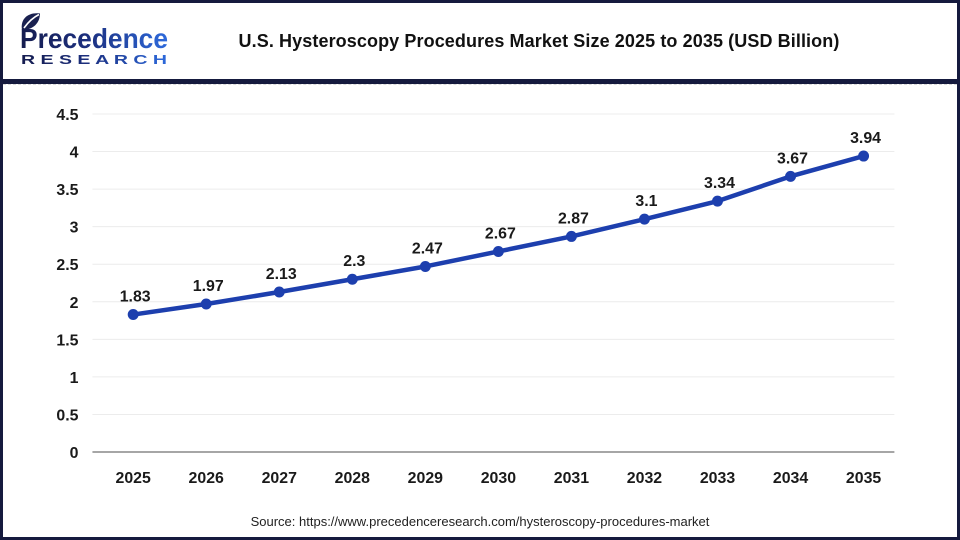 The image size is (960, 540). Describe the element at coordinates (863, 478) in the screenshot. I see `x-tick-label: 2035` at that location.